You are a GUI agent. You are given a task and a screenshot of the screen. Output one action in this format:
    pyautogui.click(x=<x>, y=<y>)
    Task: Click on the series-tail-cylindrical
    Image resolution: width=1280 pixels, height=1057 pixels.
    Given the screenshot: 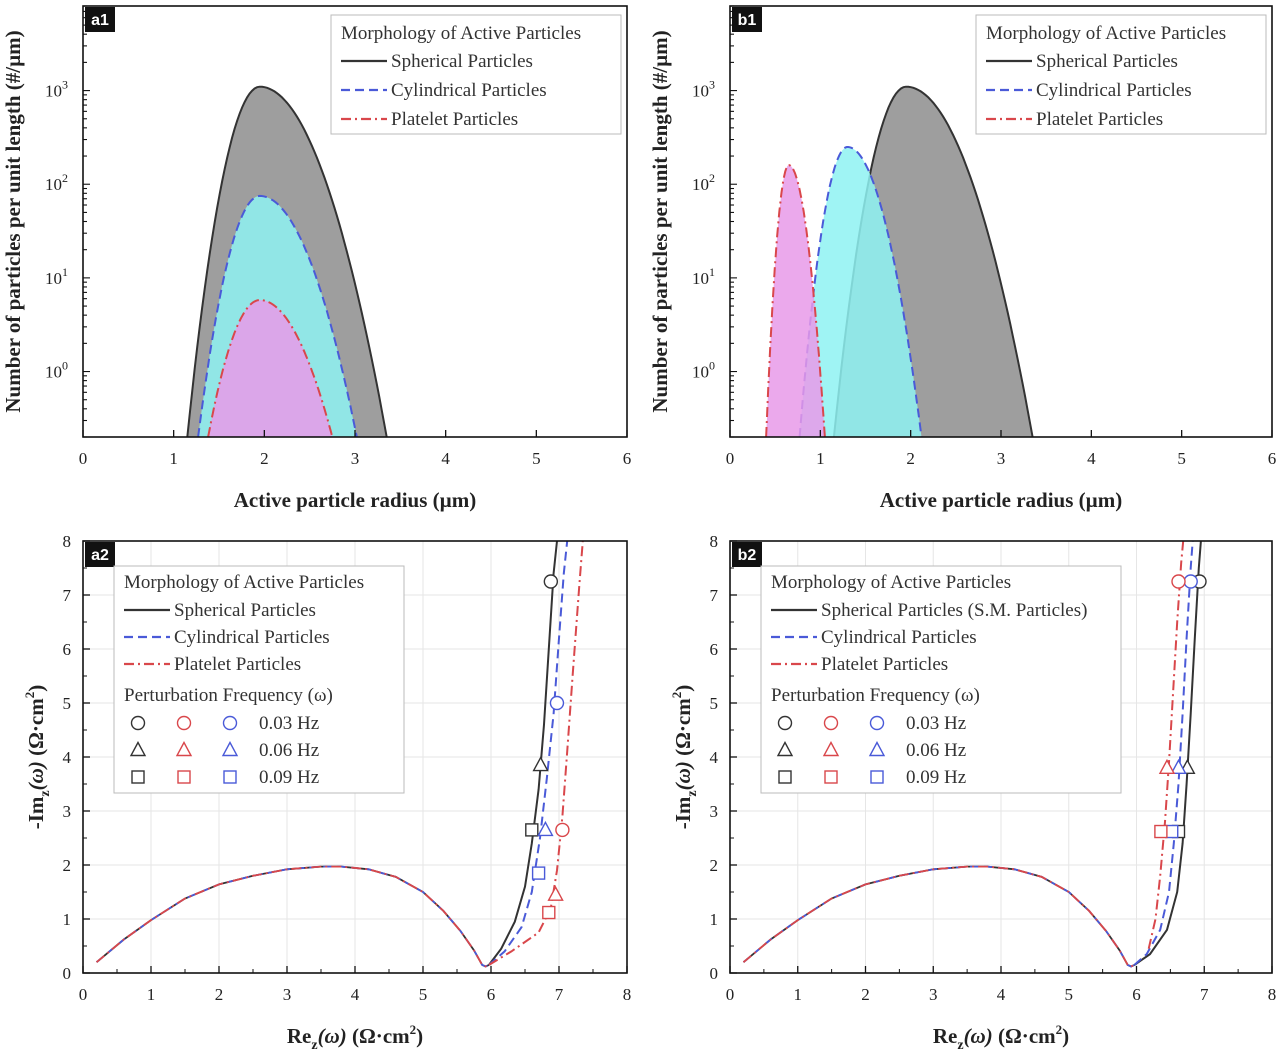 What is the action you would take?
    pyautogui.click(x=528, y=753)
    